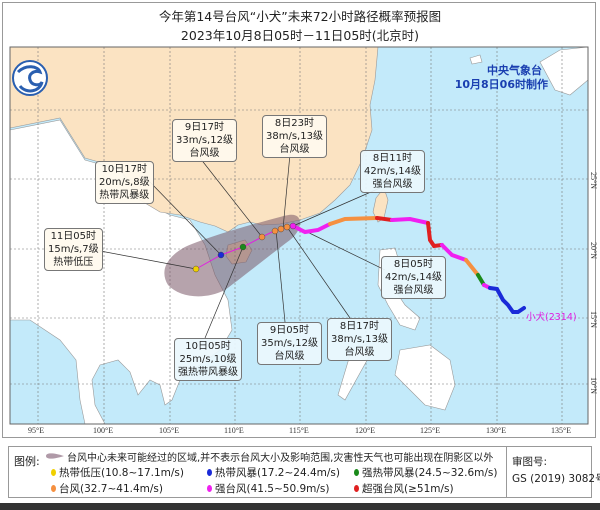 This screenshot has width=600, height=510. What do you see at coordinates (73, 249) in the screenshot?
I see `callout-11d05: 11日05时 15m/s,7级 热带低压` at bounding box center [73, 249].